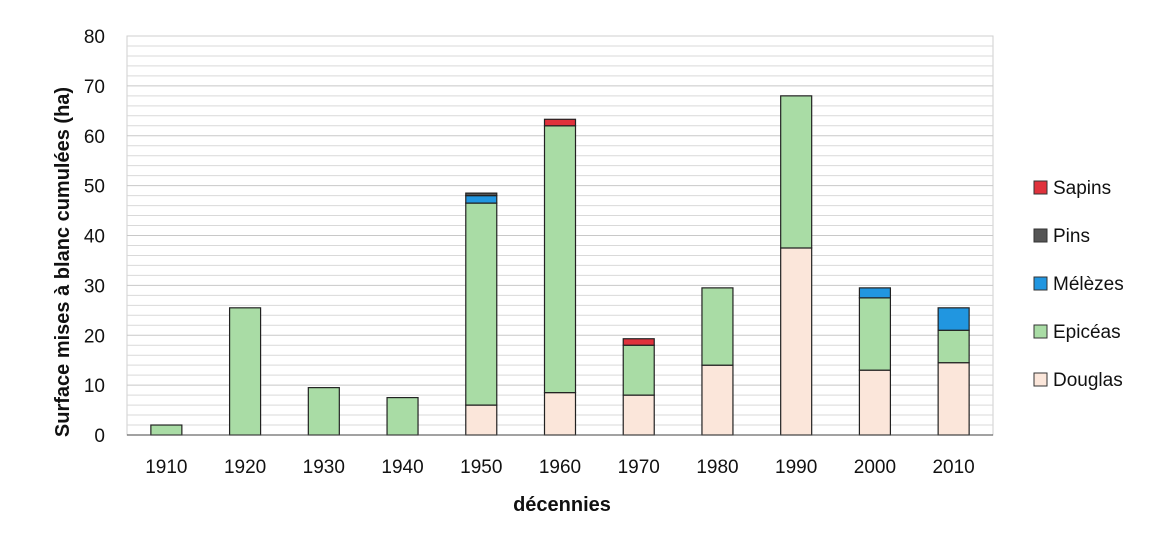  I want to click on bar-douglas-1960, so click(560, 414).